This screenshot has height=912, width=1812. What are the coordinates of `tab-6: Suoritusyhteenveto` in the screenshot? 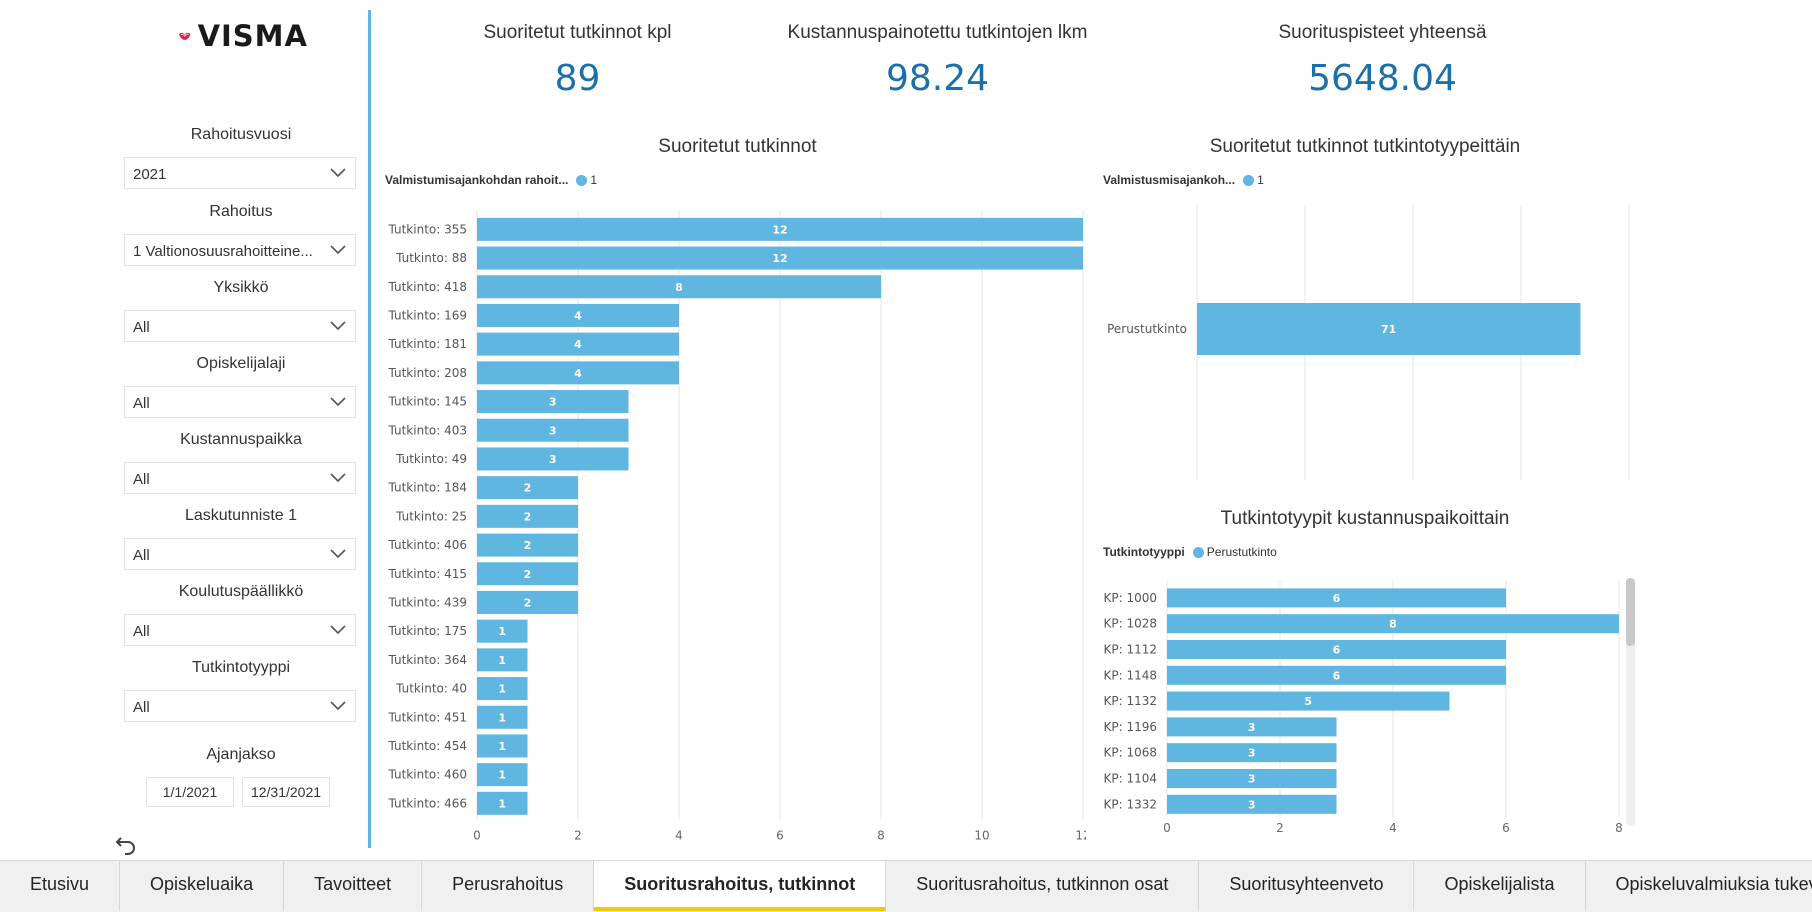 It's located at (1307, 886).